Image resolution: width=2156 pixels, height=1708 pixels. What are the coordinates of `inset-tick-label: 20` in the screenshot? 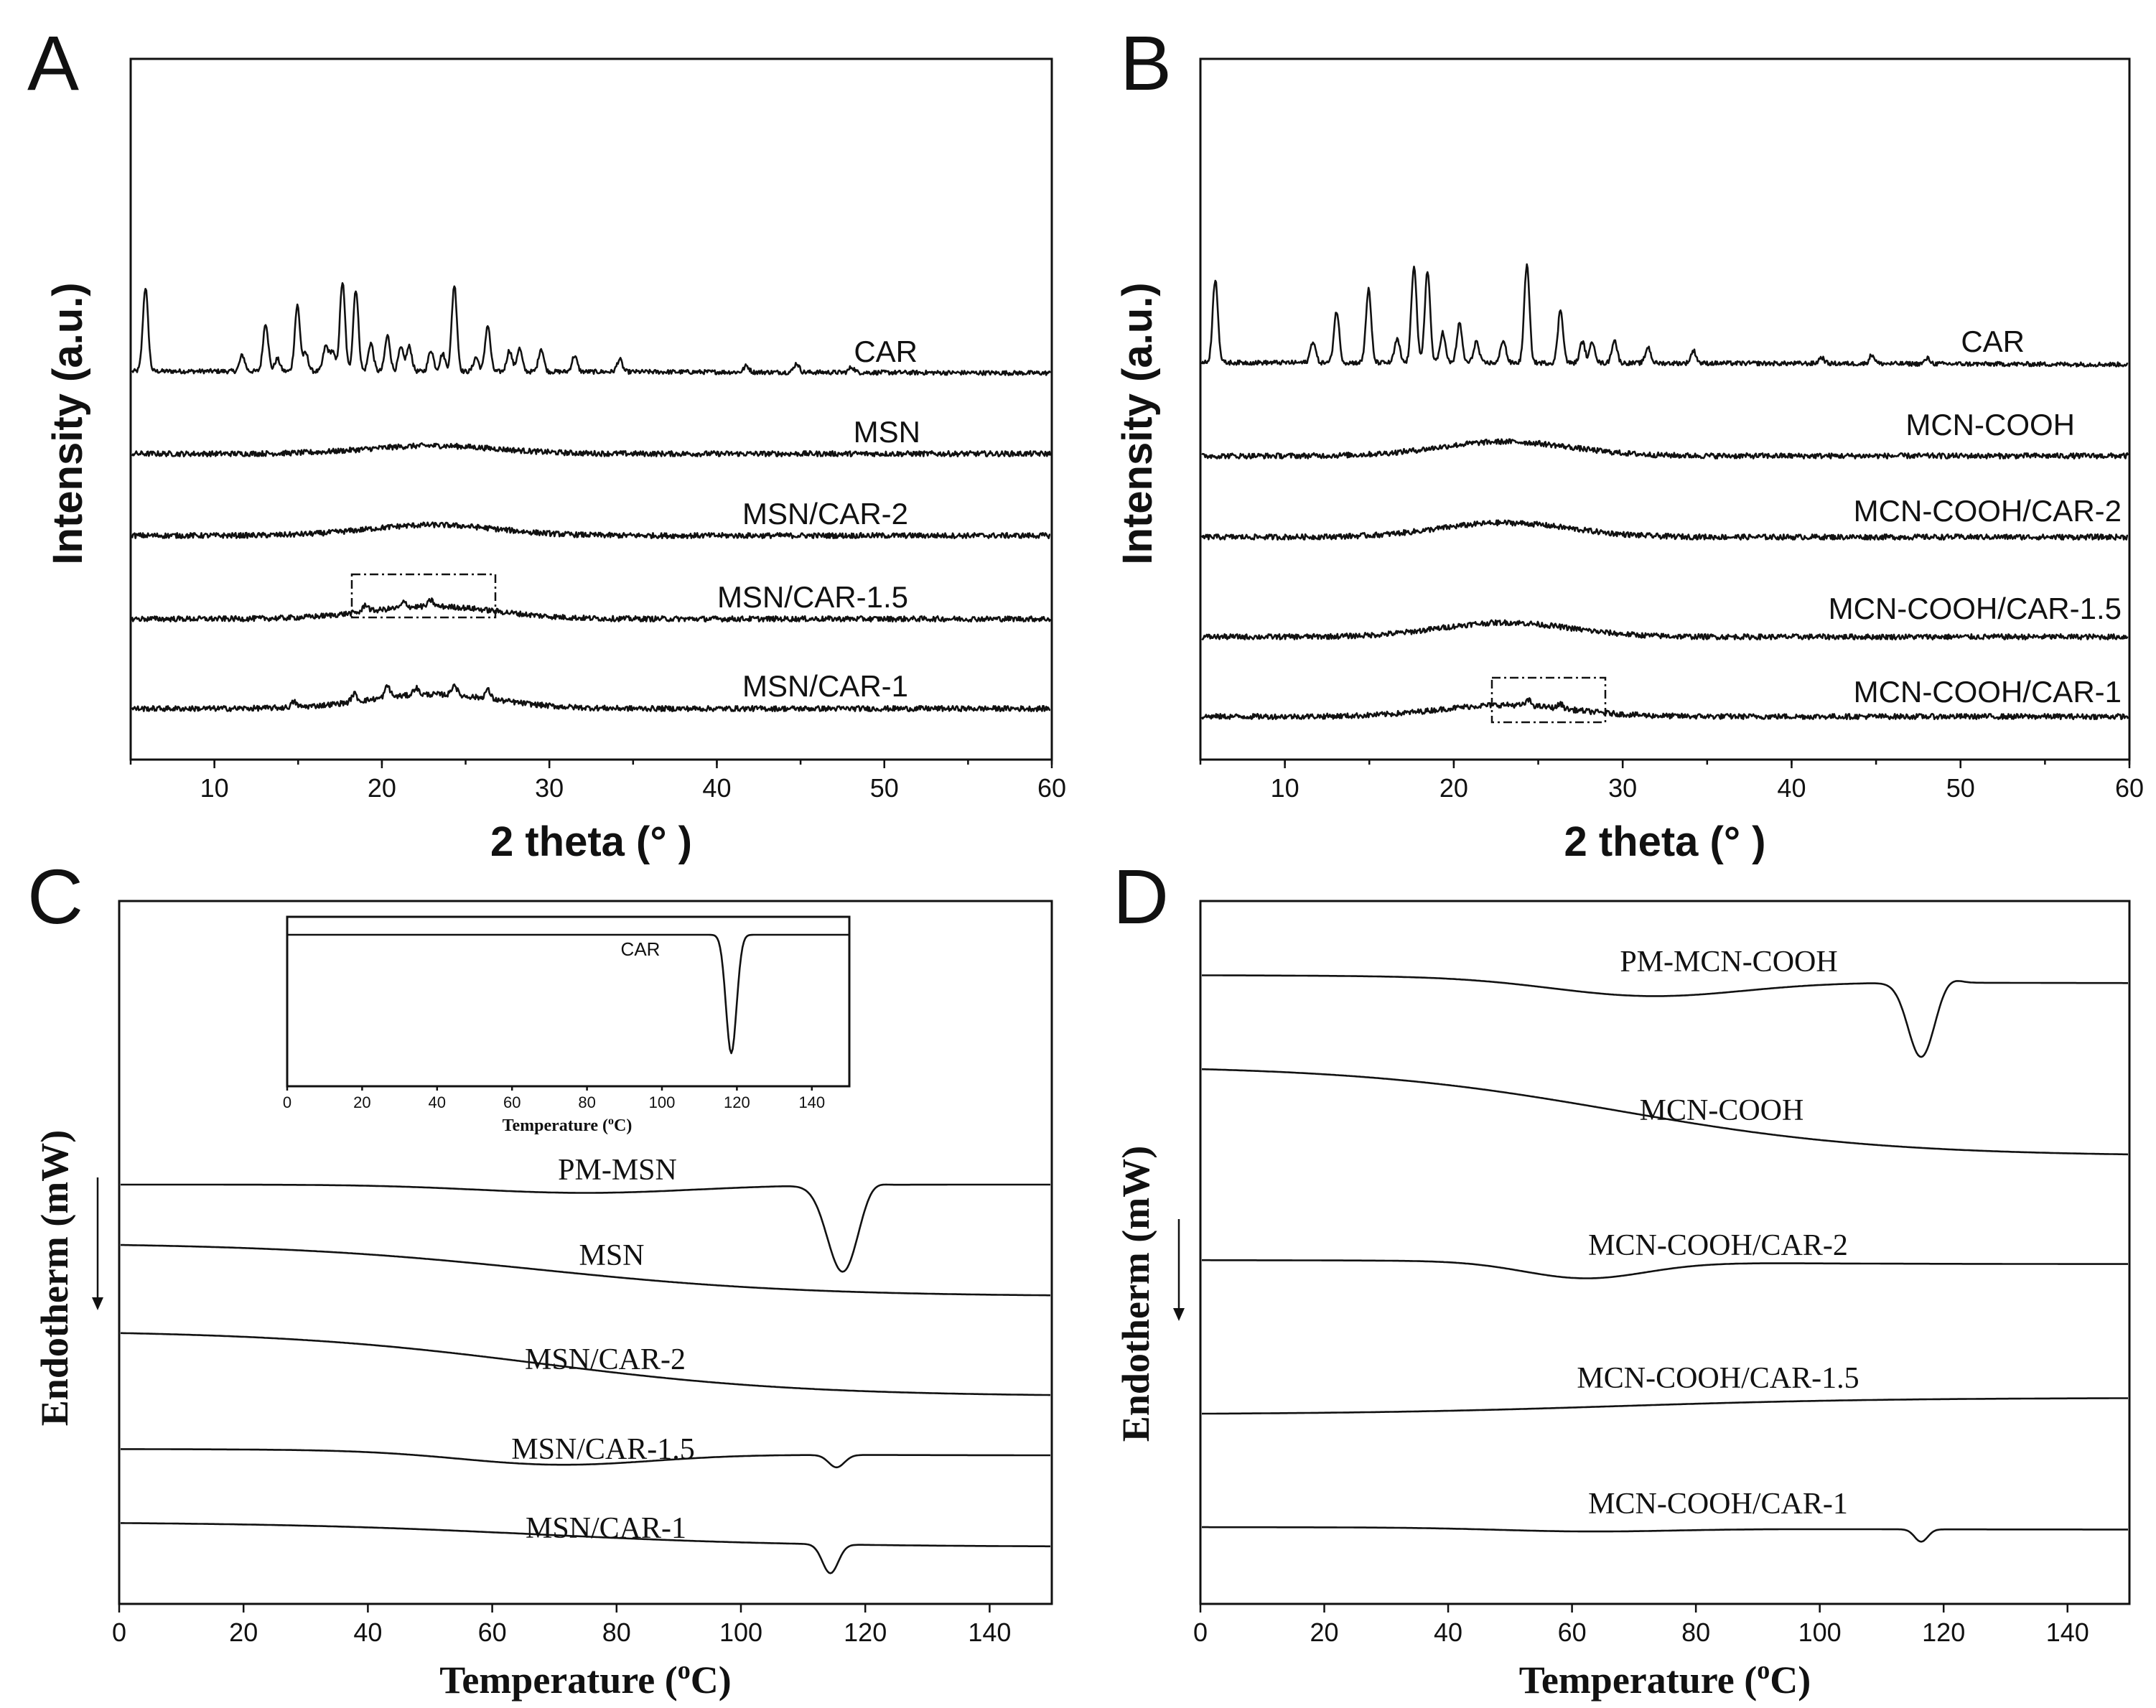 It's located at (361, 1102).